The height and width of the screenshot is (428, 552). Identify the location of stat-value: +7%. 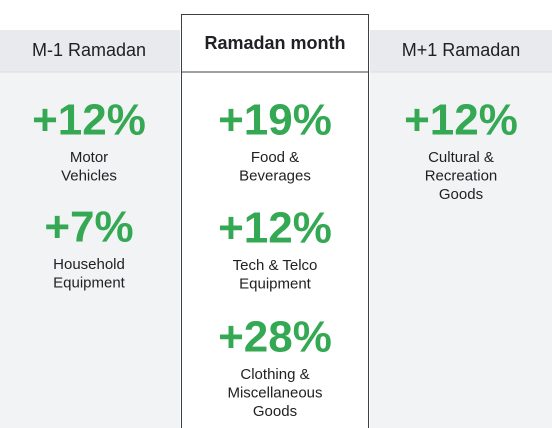
(88, 227).